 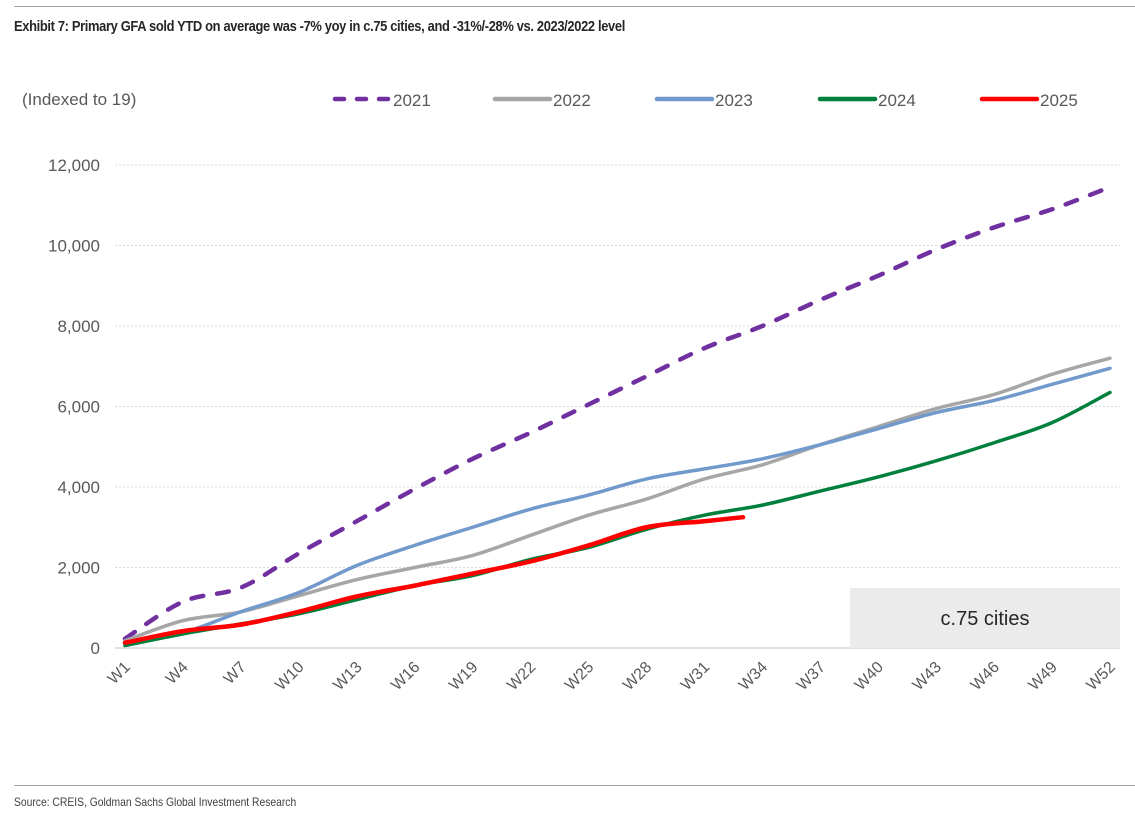 I want to click on x-tick-label: W52, so click(x=1101, y=676).